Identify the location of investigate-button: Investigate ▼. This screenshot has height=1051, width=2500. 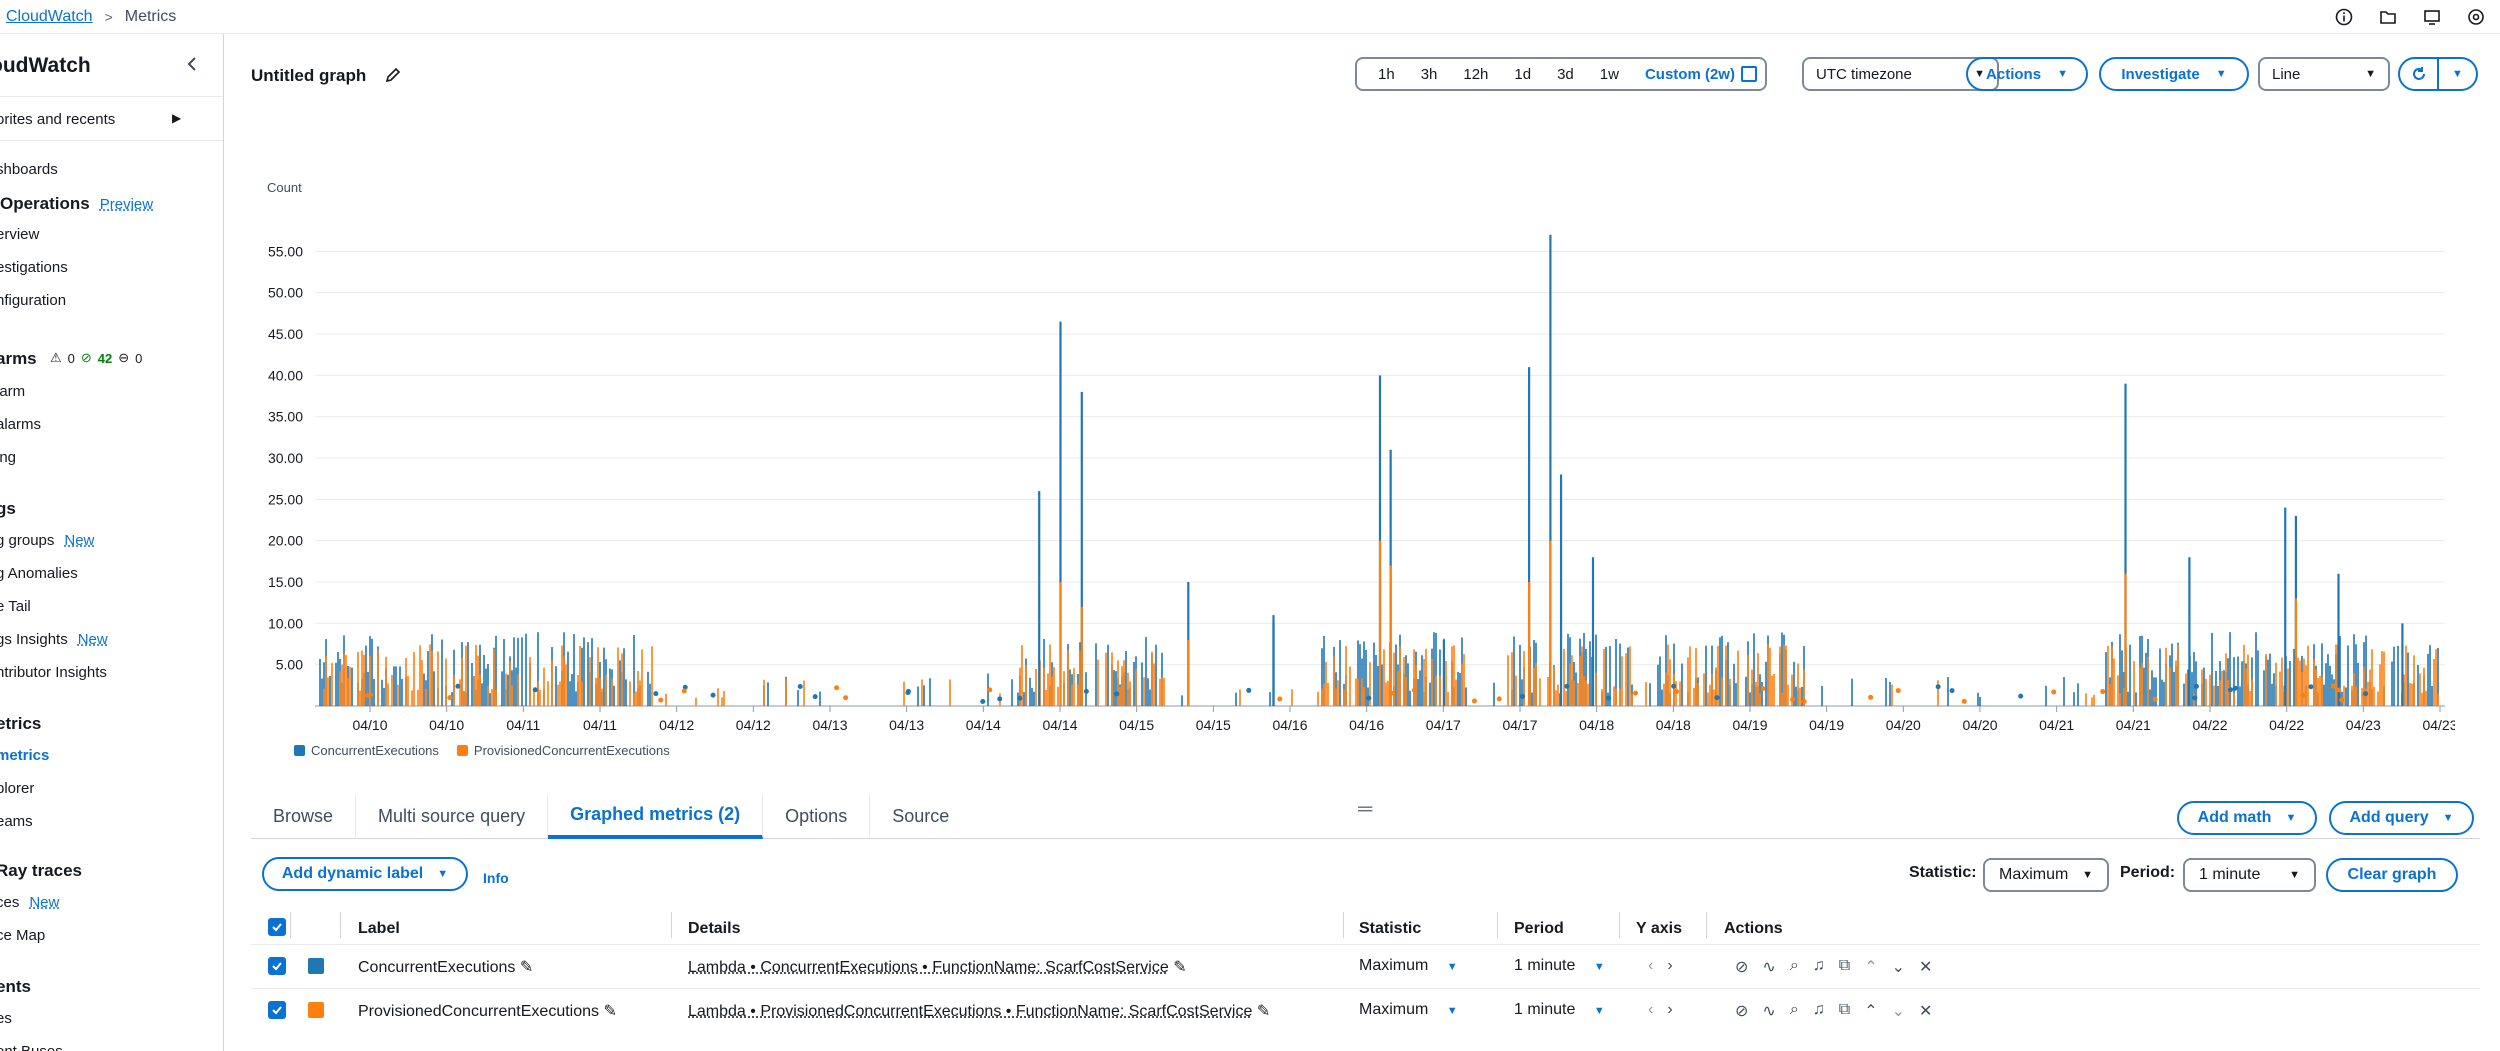
(2174, 74).